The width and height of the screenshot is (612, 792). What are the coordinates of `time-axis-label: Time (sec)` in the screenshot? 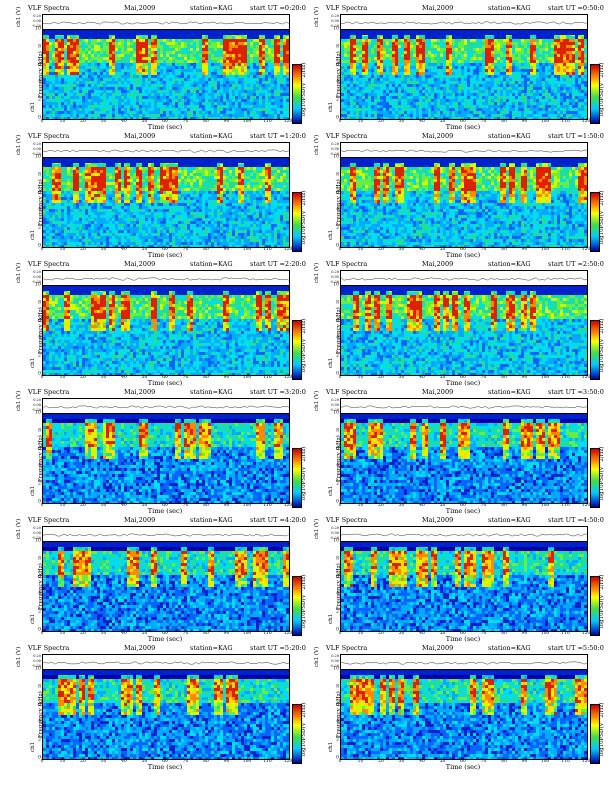 It's located at (165, 255).